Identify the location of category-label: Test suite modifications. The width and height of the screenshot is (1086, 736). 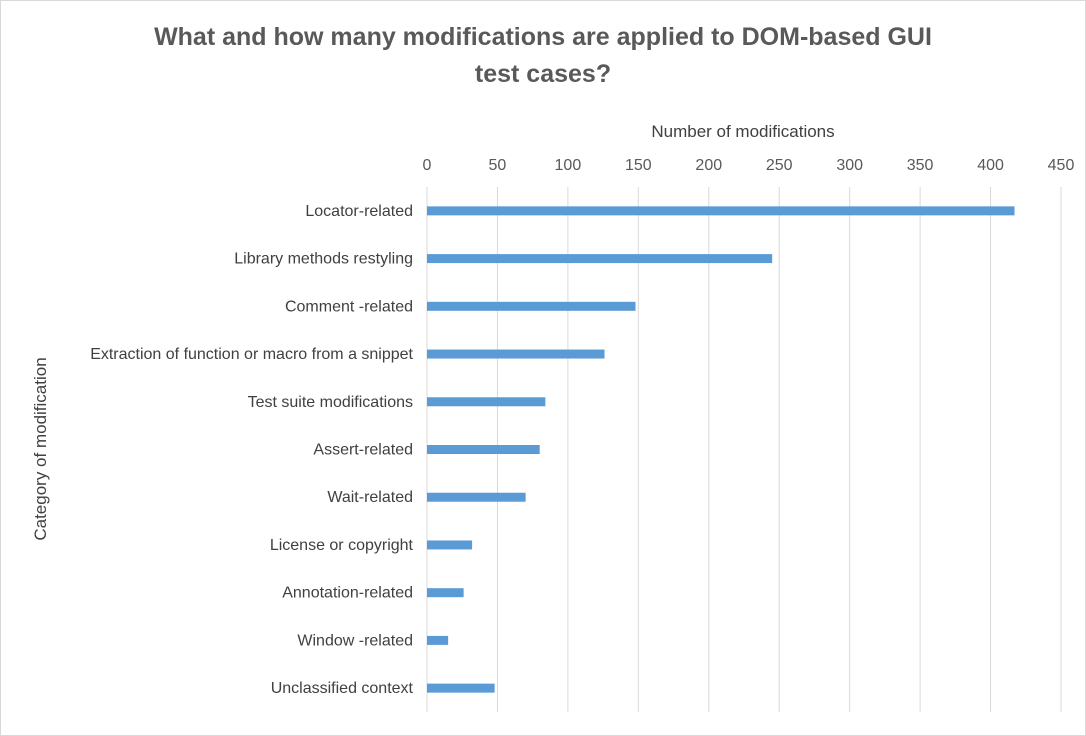
(330, 402).